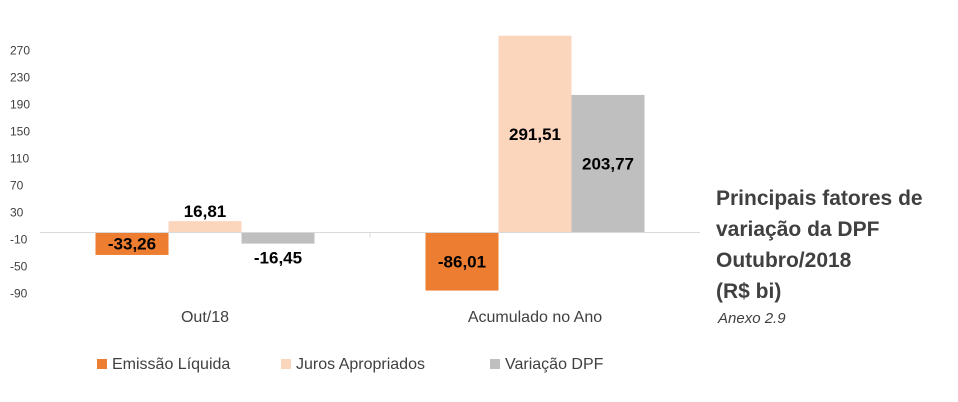 Image resolution: width=958 pixels, height=402 pixels. Describe the element at coordinates (836, 291) in the screenshot. I see `title-line-4: (R$ bi)` at that location.